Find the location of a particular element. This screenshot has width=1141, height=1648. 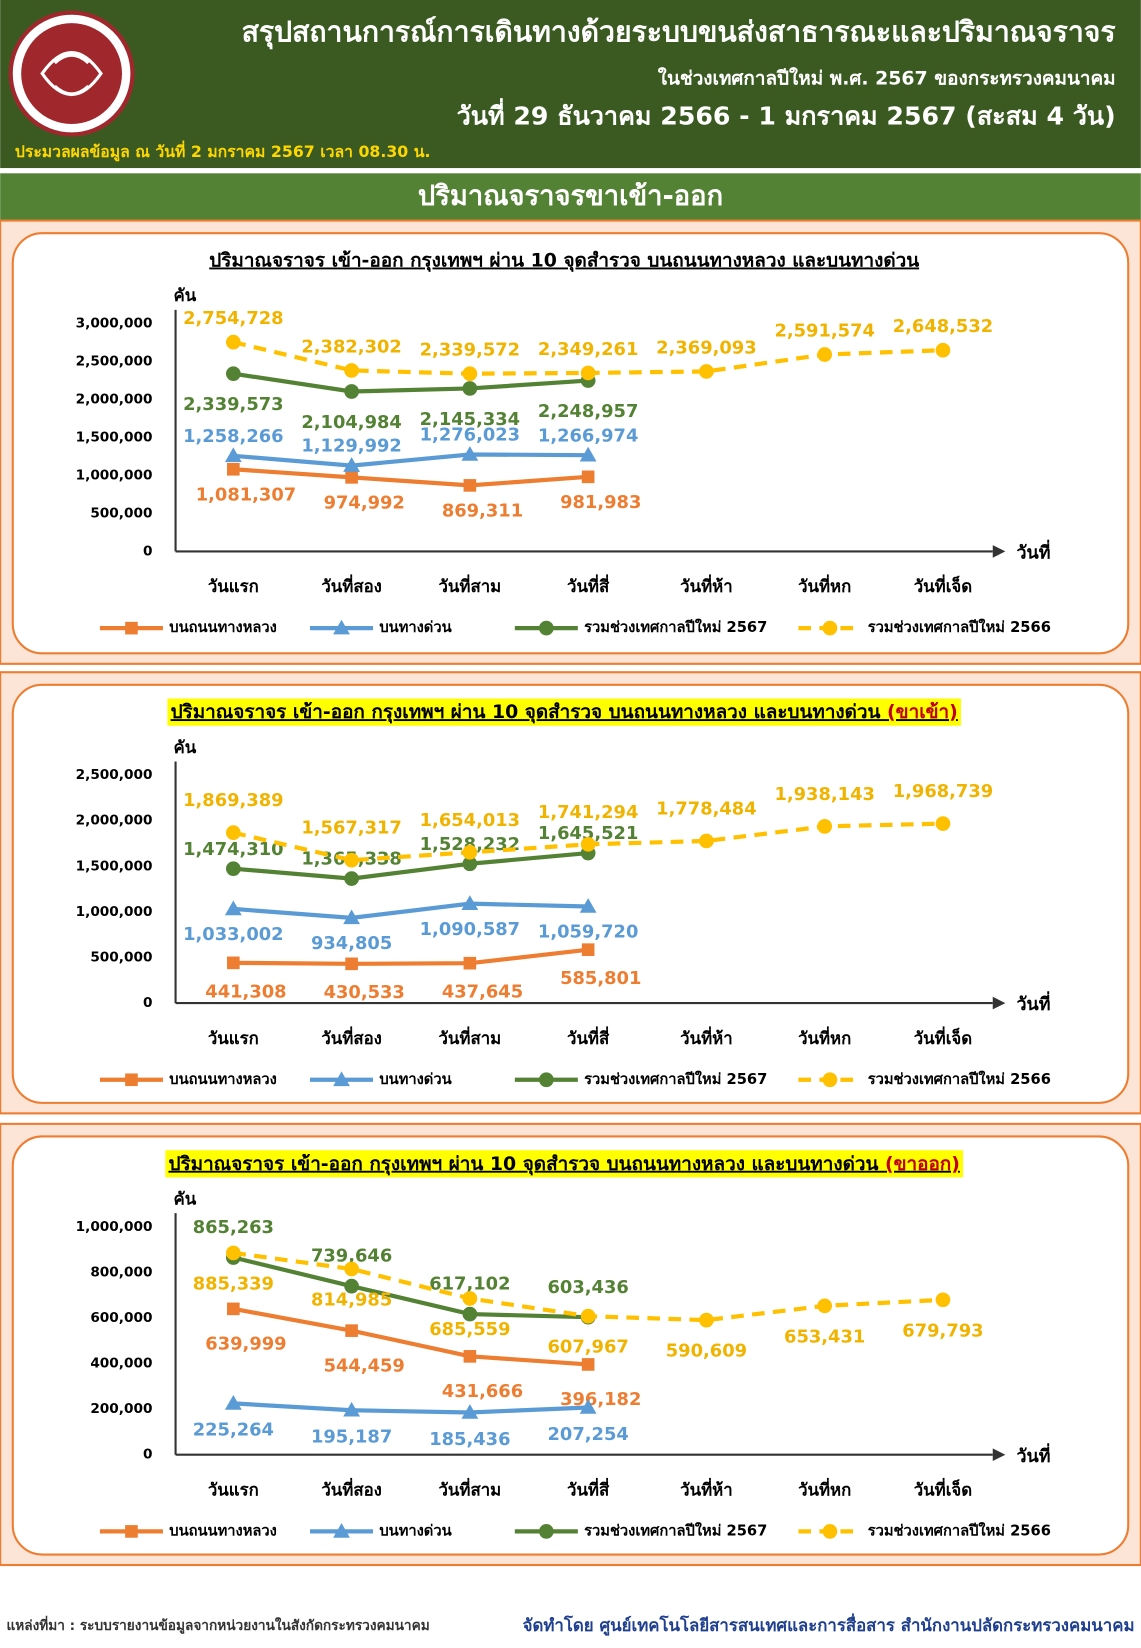

header-band is located at coordinates (570, 84).